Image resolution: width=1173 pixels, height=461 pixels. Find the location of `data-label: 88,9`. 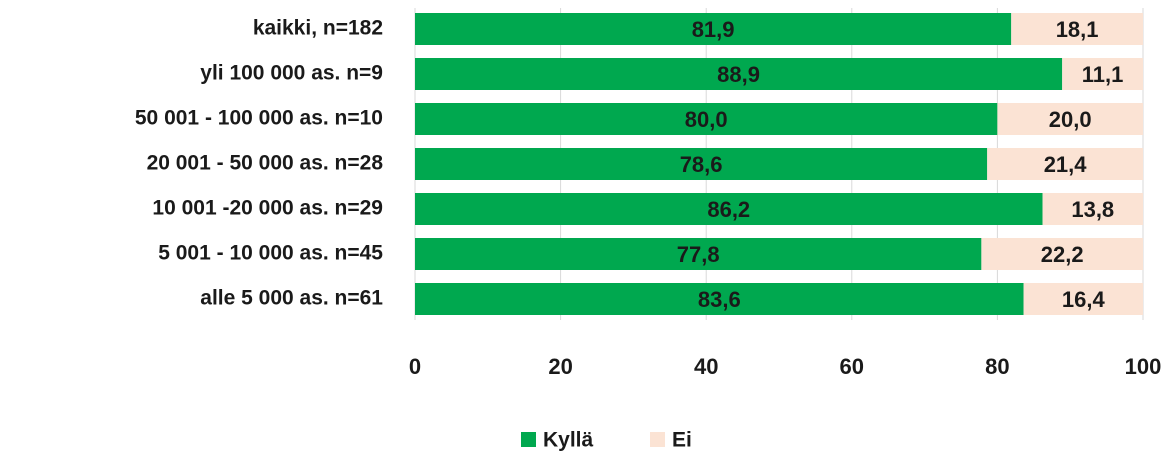

data-label: 88,9 is located at coordinates (738, 74).